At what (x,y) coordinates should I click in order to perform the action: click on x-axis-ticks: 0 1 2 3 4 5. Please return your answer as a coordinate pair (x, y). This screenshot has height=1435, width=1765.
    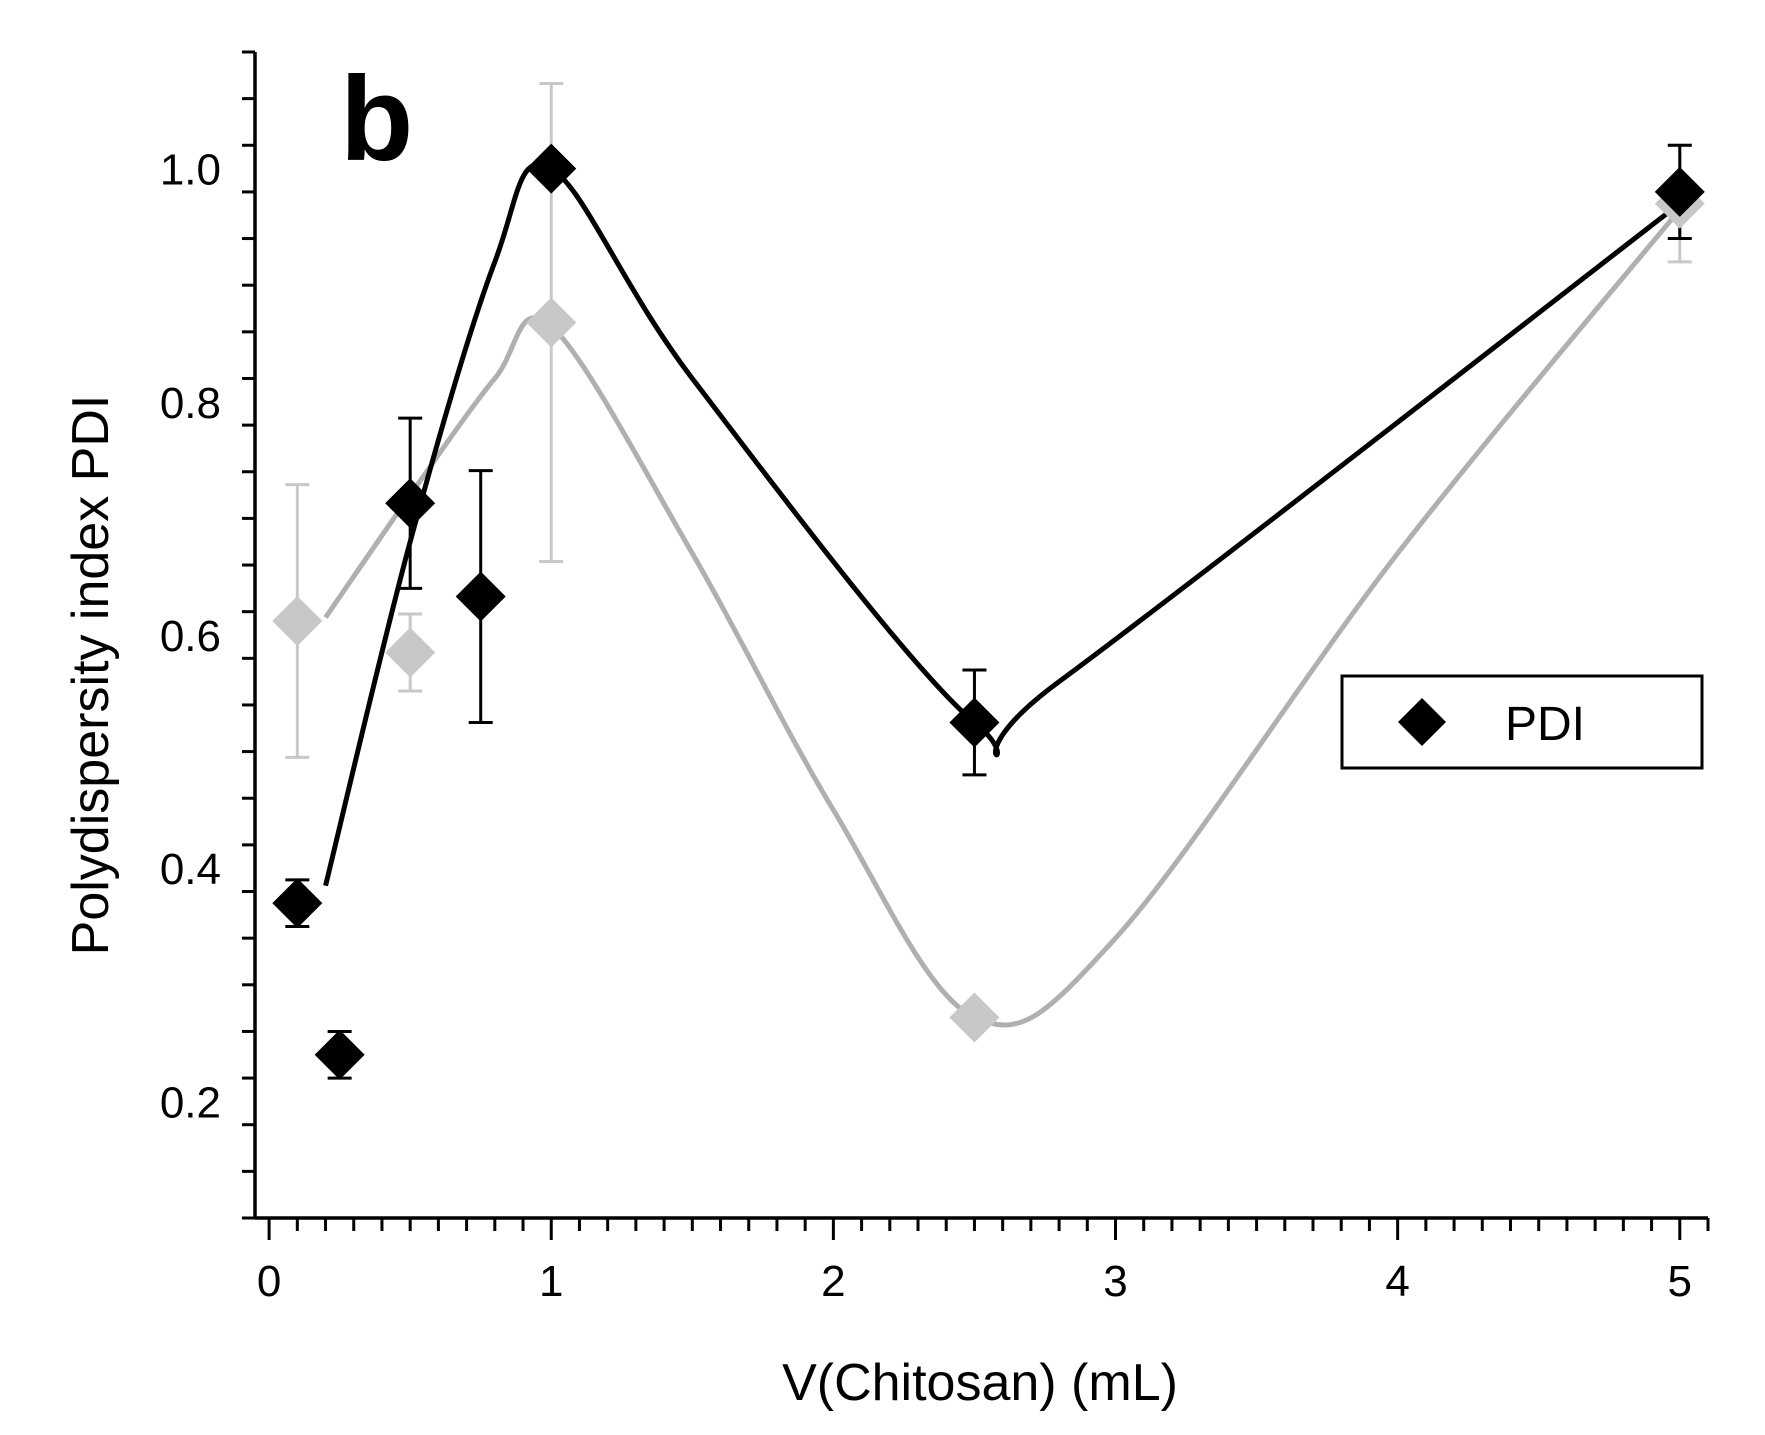
    Looking at the image, I should click on (983, 1262).